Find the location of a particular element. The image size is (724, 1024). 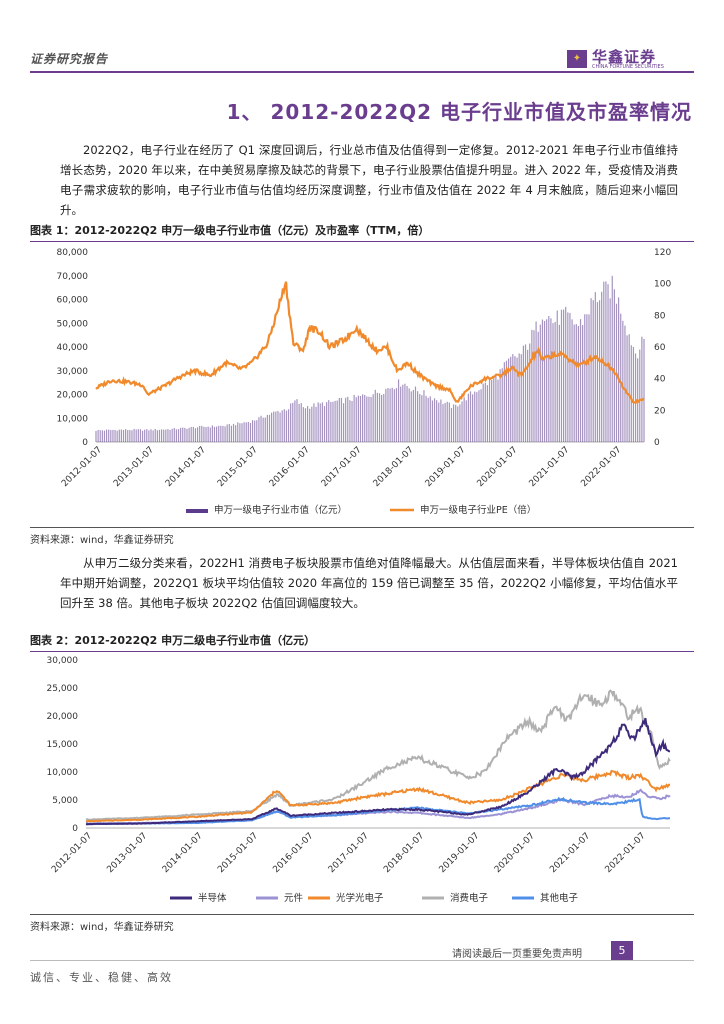

x-tick-label: 2013-01-07 is located at coordinates (134, 467).